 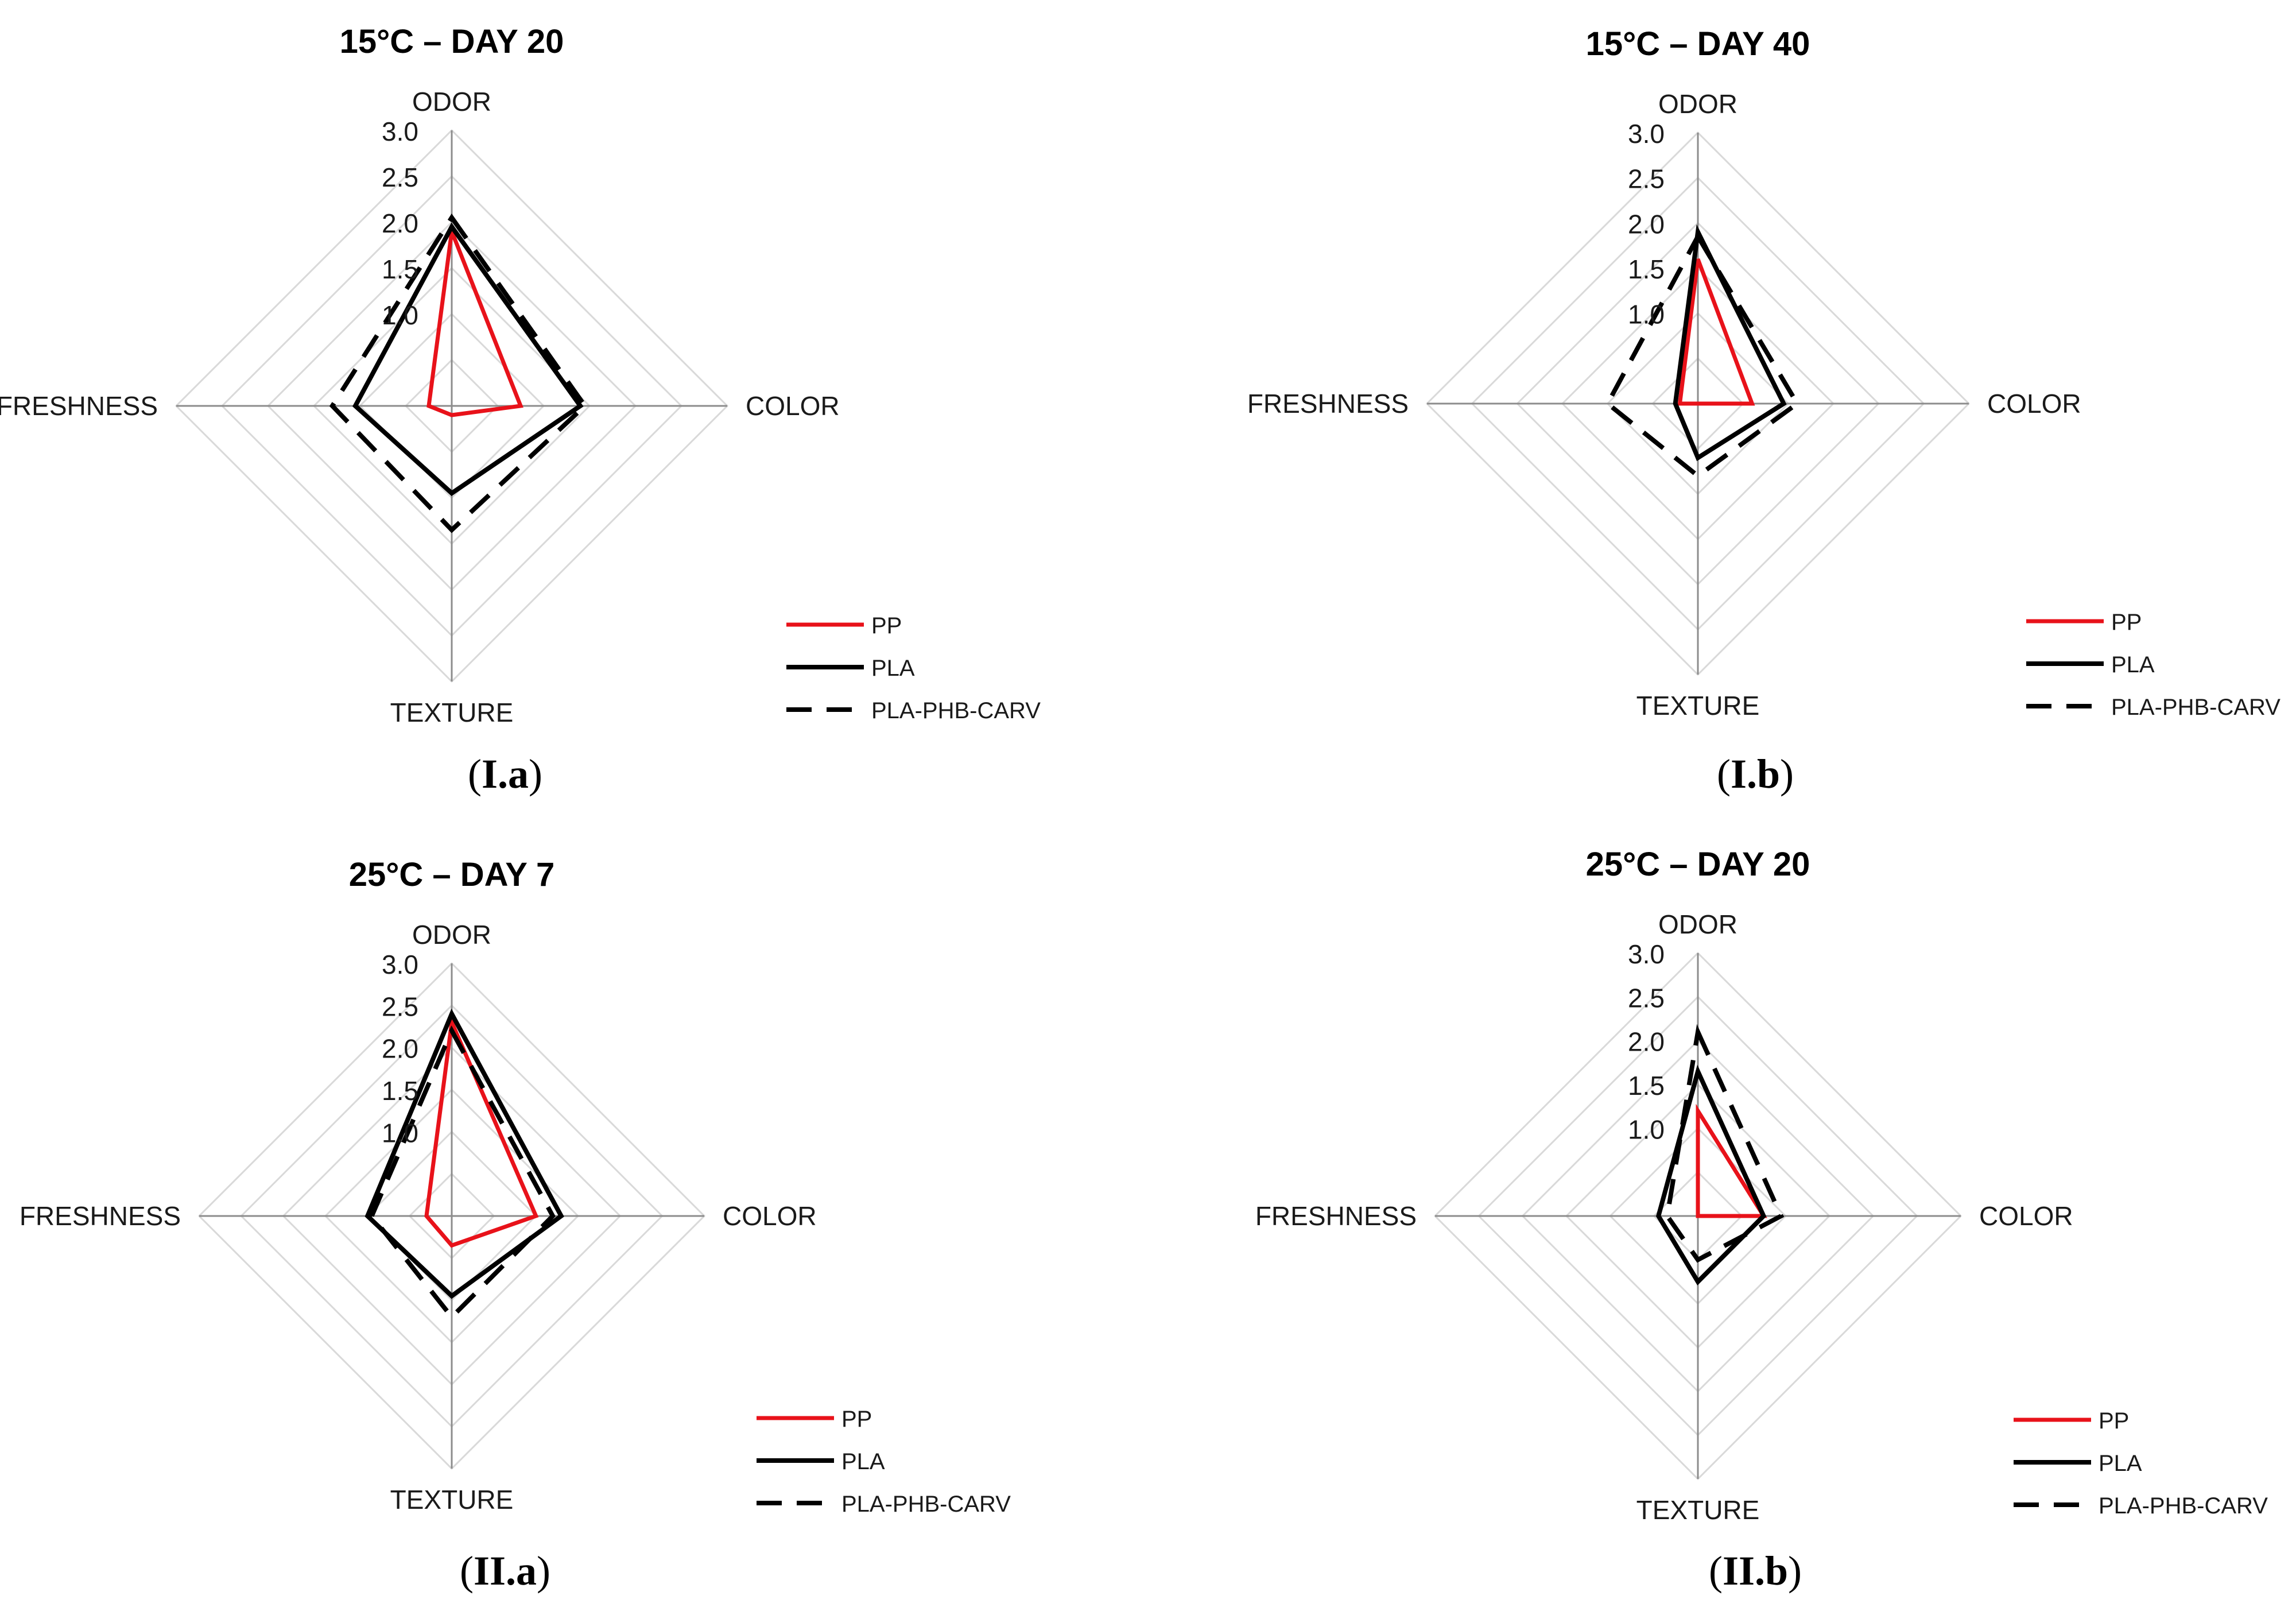 I want to click on panel-caption: (II.b), so click(x=1755, y=1571).